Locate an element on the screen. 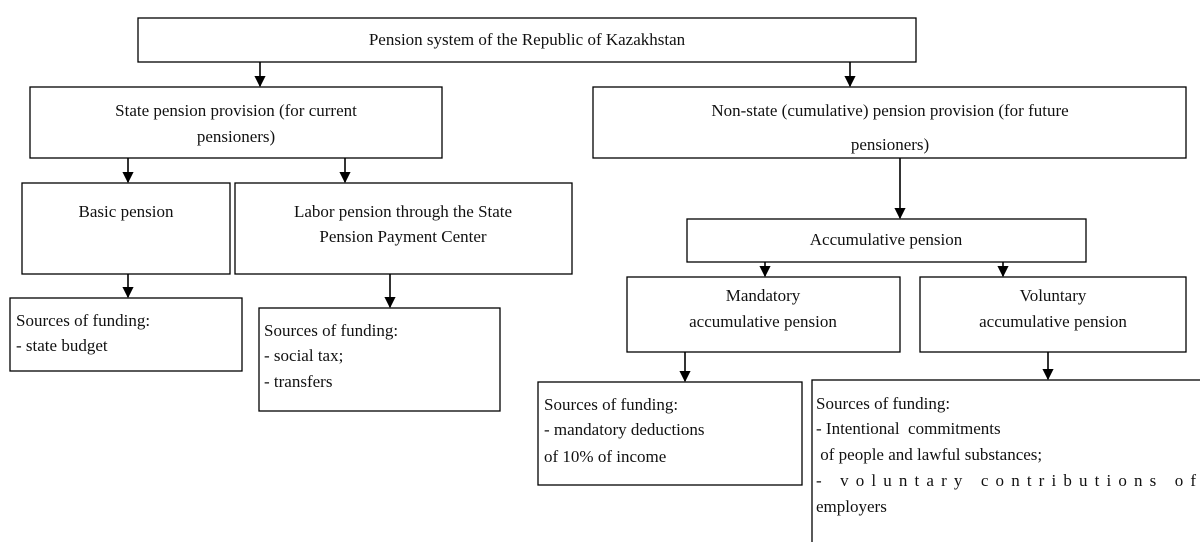 The height and width of the screenshot is (542, 1200). node-label: Voluntary is located at coordinates (1053, 295).